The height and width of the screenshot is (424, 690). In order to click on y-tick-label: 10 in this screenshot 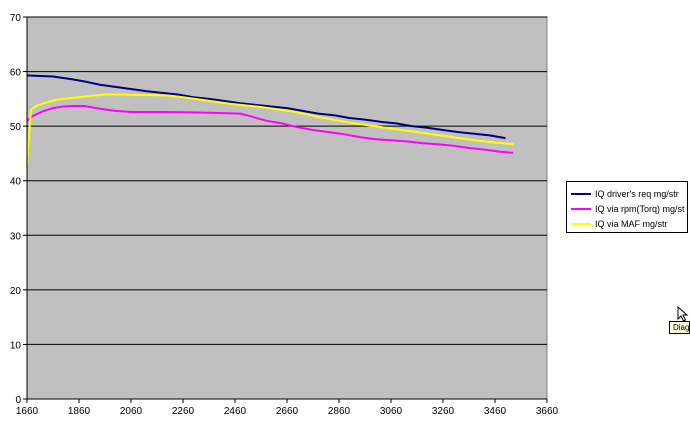, I will do `click(16, 345)`.